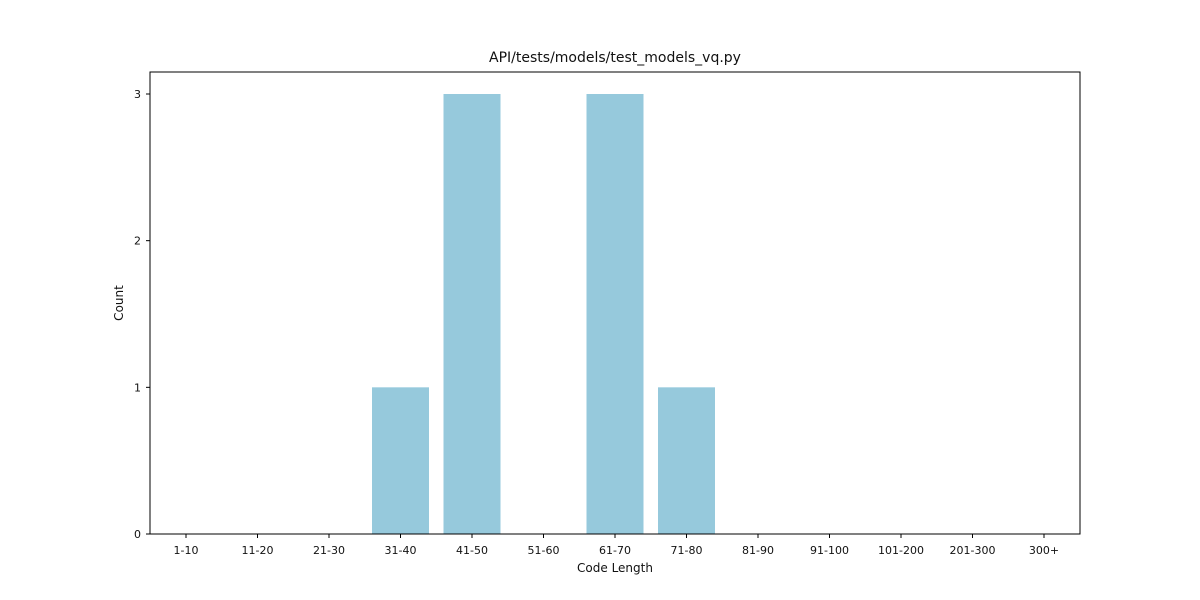 This screenshot has height=600, width=1200. I want to click on x-tick-label: 201-300, so click(973, 550).